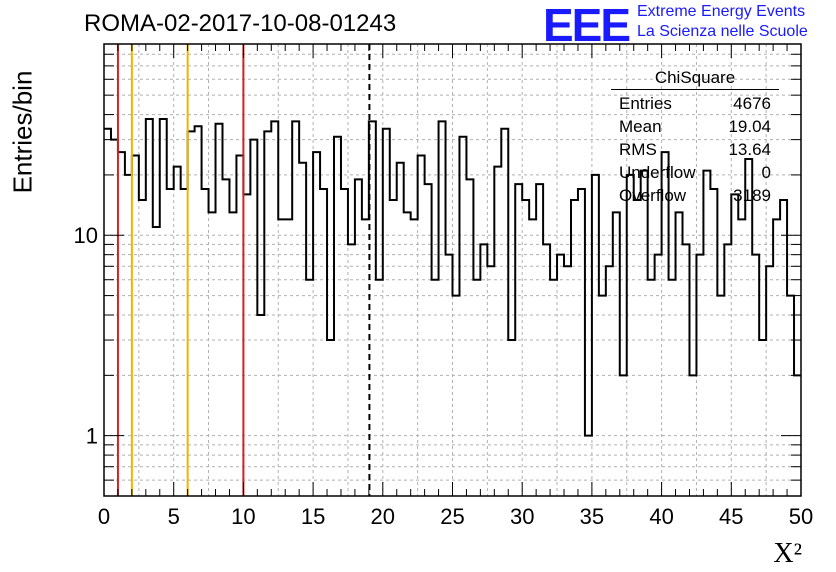  I want to click on x-tick-label: 30, so click(522, 516).